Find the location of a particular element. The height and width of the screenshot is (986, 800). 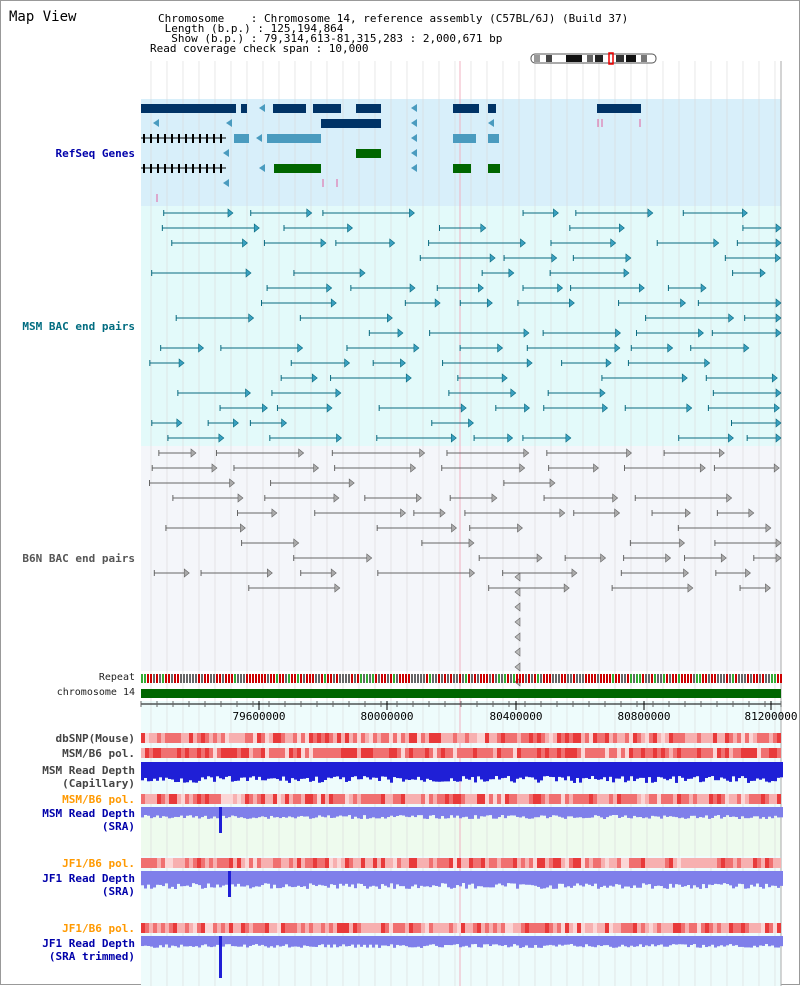

refseq-gene-models is located at coordinates (391, 153).